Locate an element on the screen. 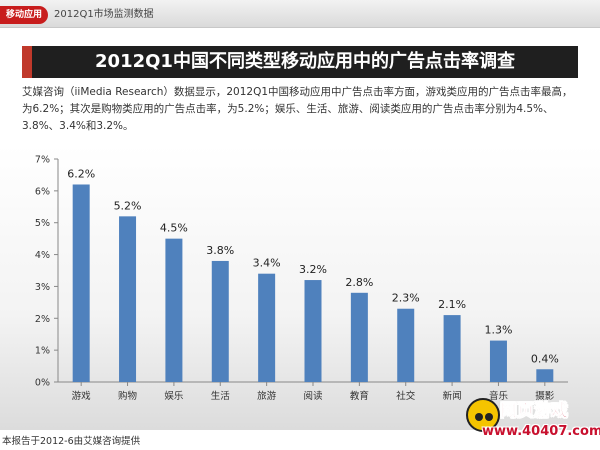 This screenshot has width=600, height=450. title-bar: 2012Q1中国不同类型移动应用中的广告点击率调查 is located at coordinates (300, 62).